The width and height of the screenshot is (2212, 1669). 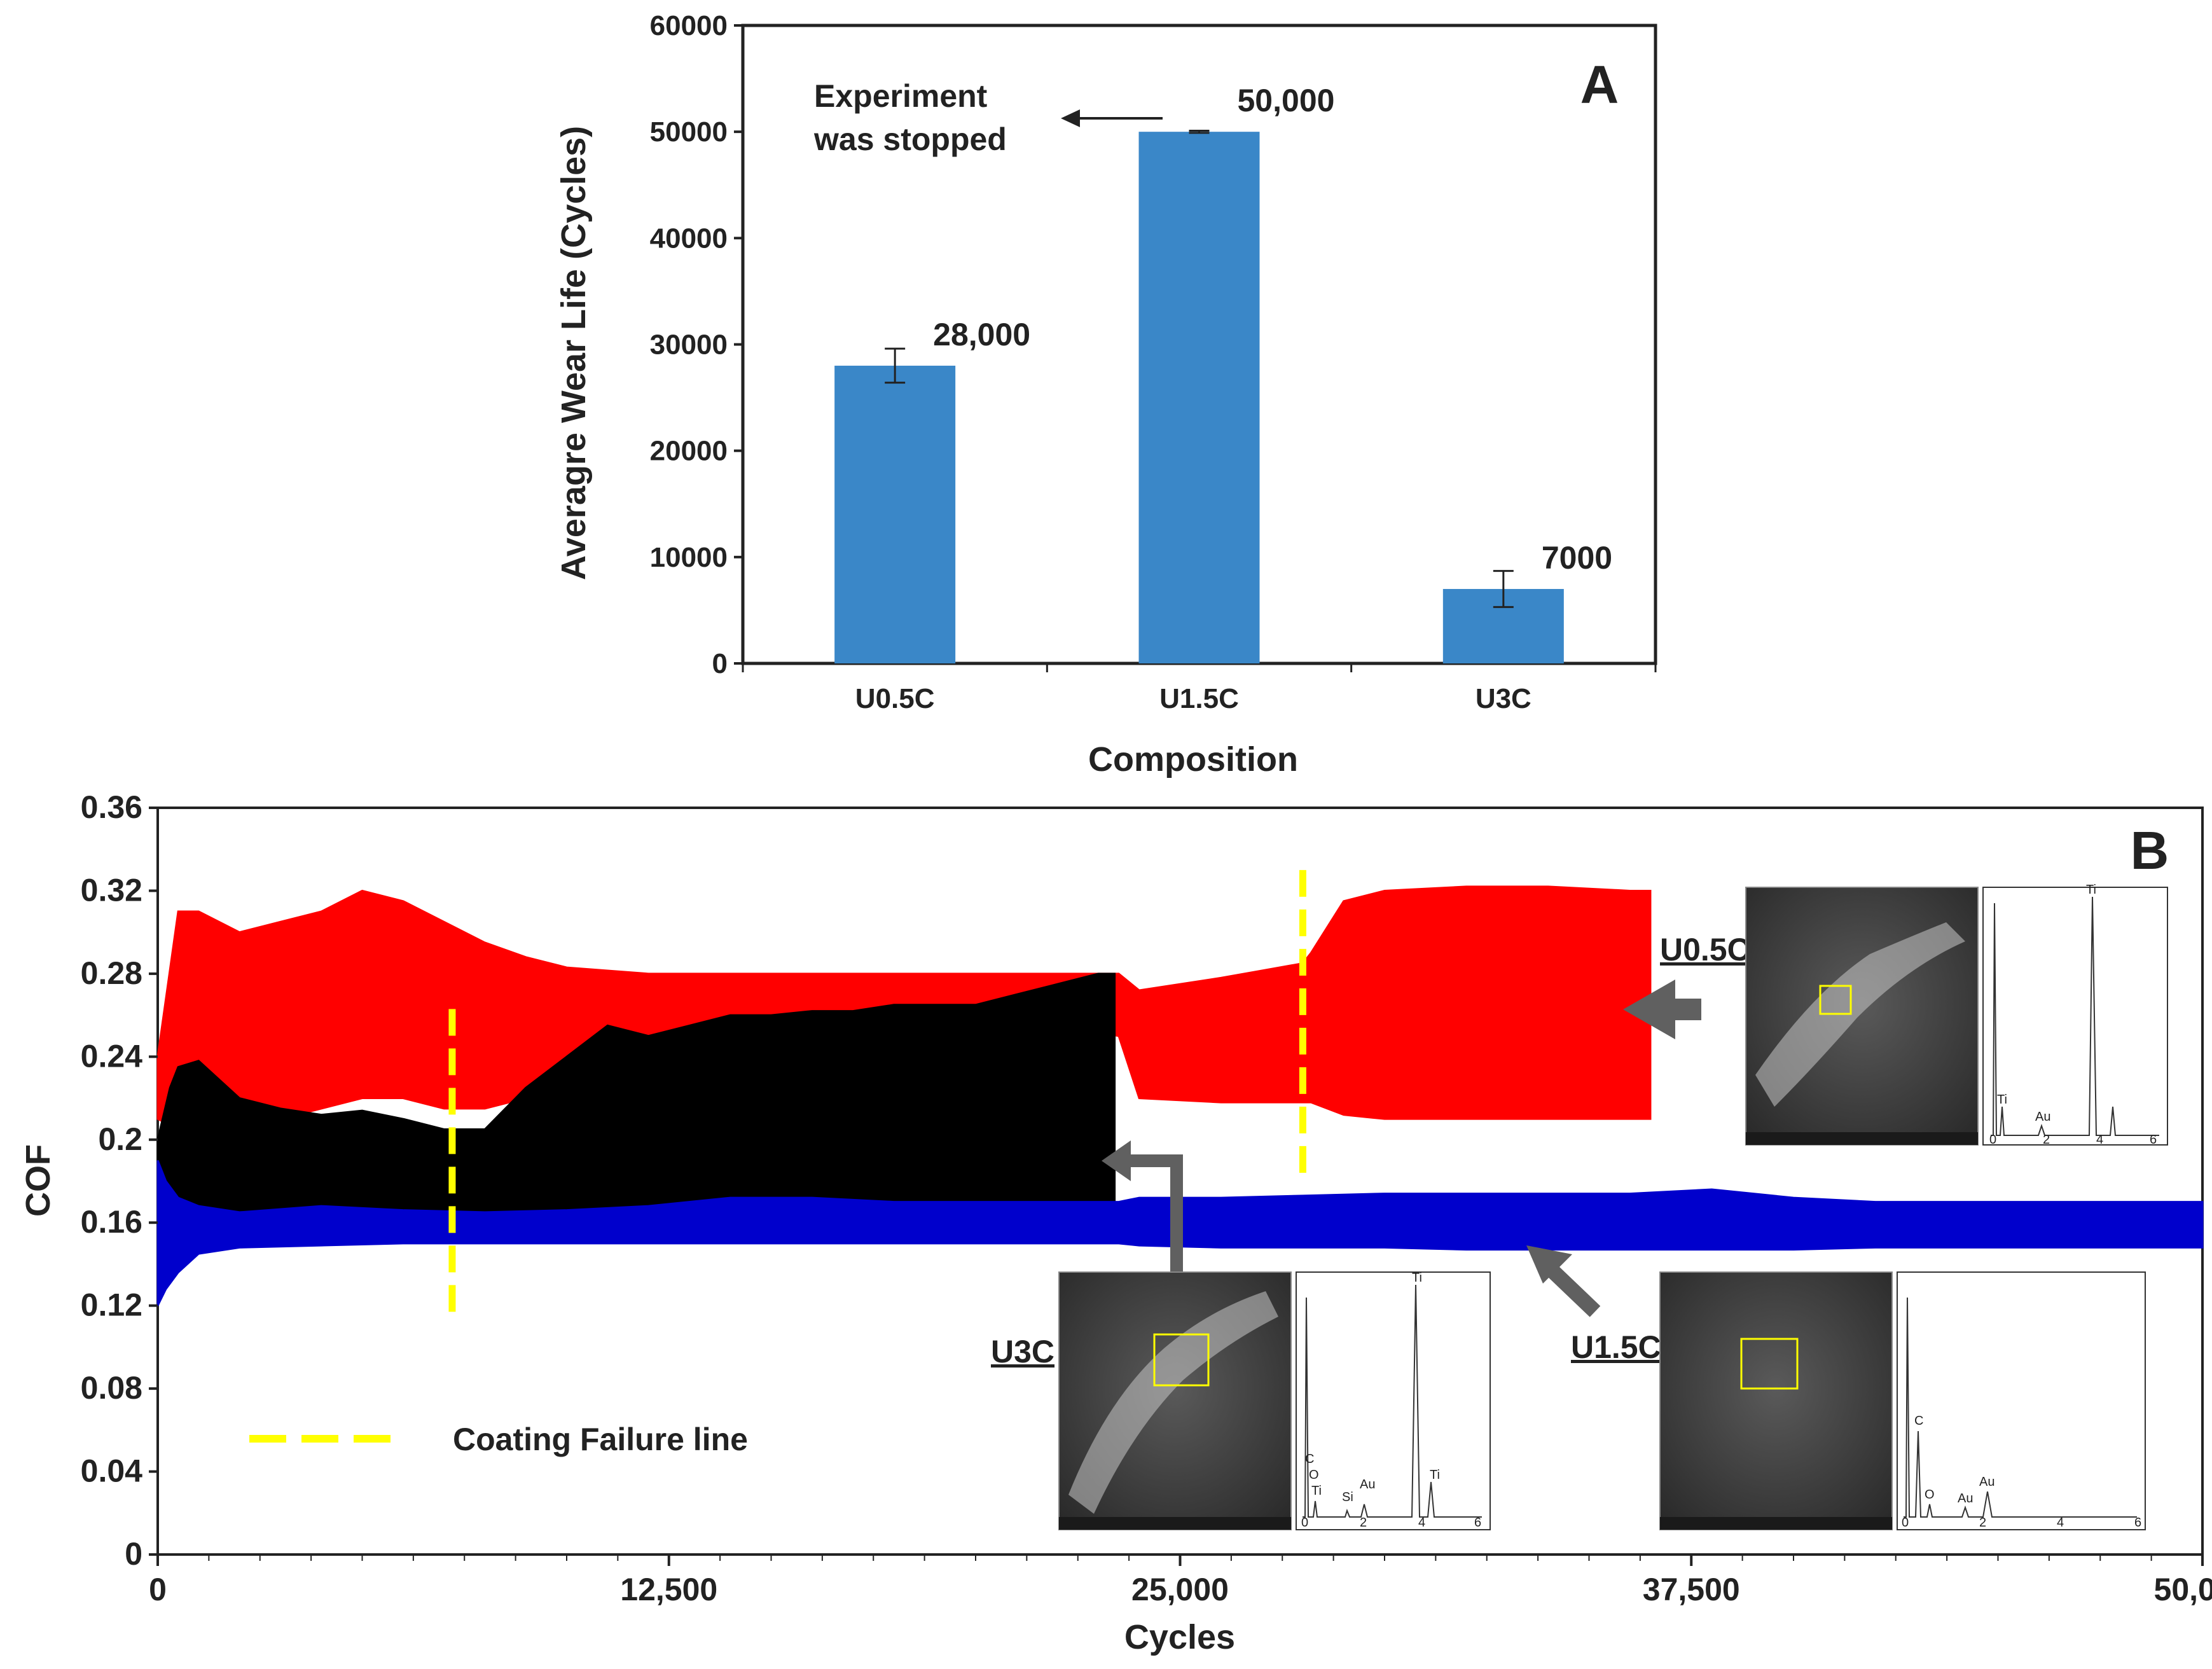 I want to click on panel-b-y-tick-label: 0.12, so click(x=112, y=1305).